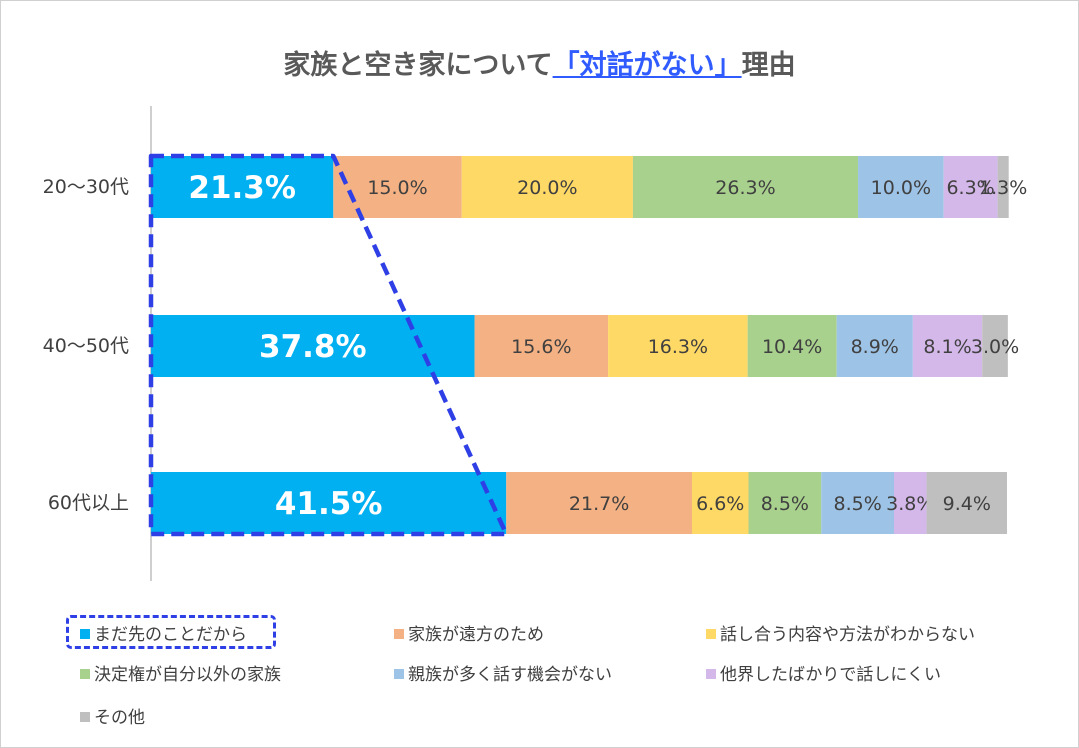  I want to click on data-label: 26.3%, so click(745, 188).